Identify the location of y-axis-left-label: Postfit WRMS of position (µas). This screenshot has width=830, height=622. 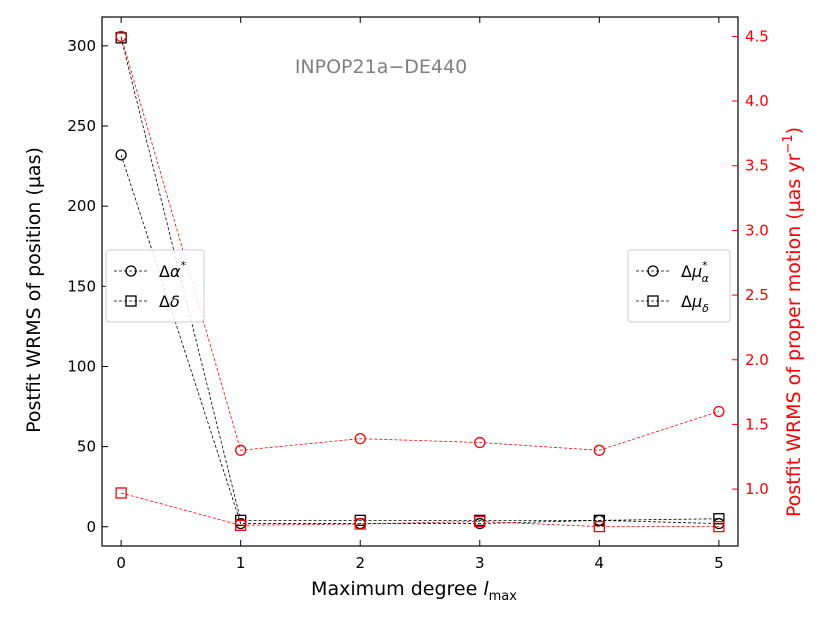
(34, 290).